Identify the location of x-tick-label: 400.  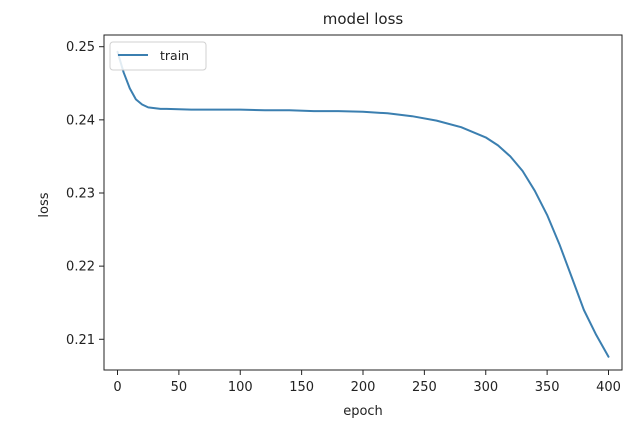
(608, 387).